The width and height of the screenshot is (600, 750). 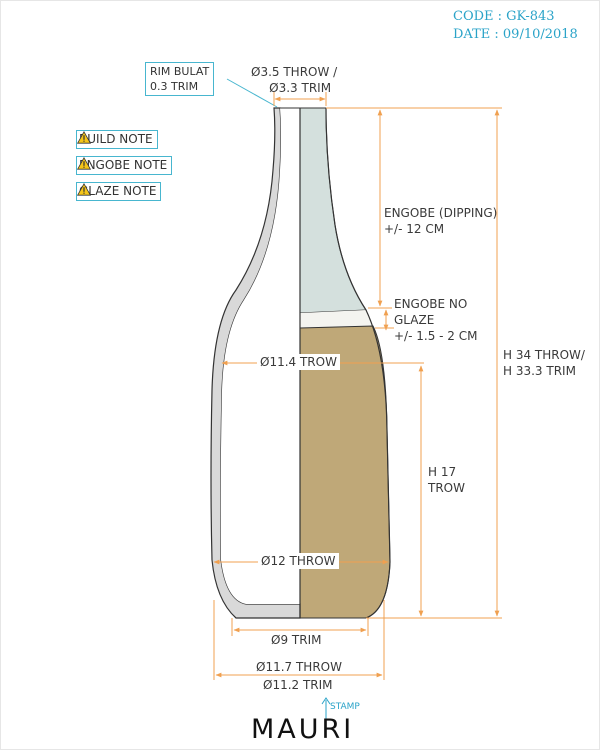 What do you see at coordinates (298, 362) in the screenshot?
I see `shoulder-diameter-label: Ø11.4 TROW` at bounding box center [298, 362].